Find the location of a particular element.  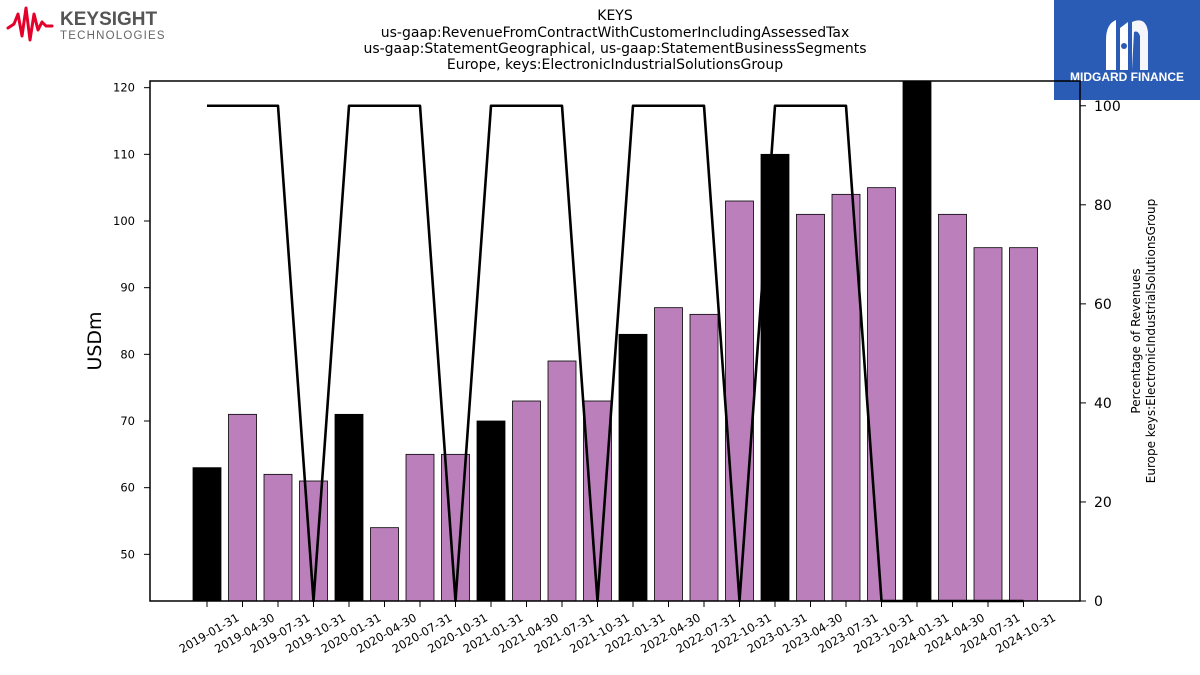

keysight-wave-icon is located at coordinates (30, 24).